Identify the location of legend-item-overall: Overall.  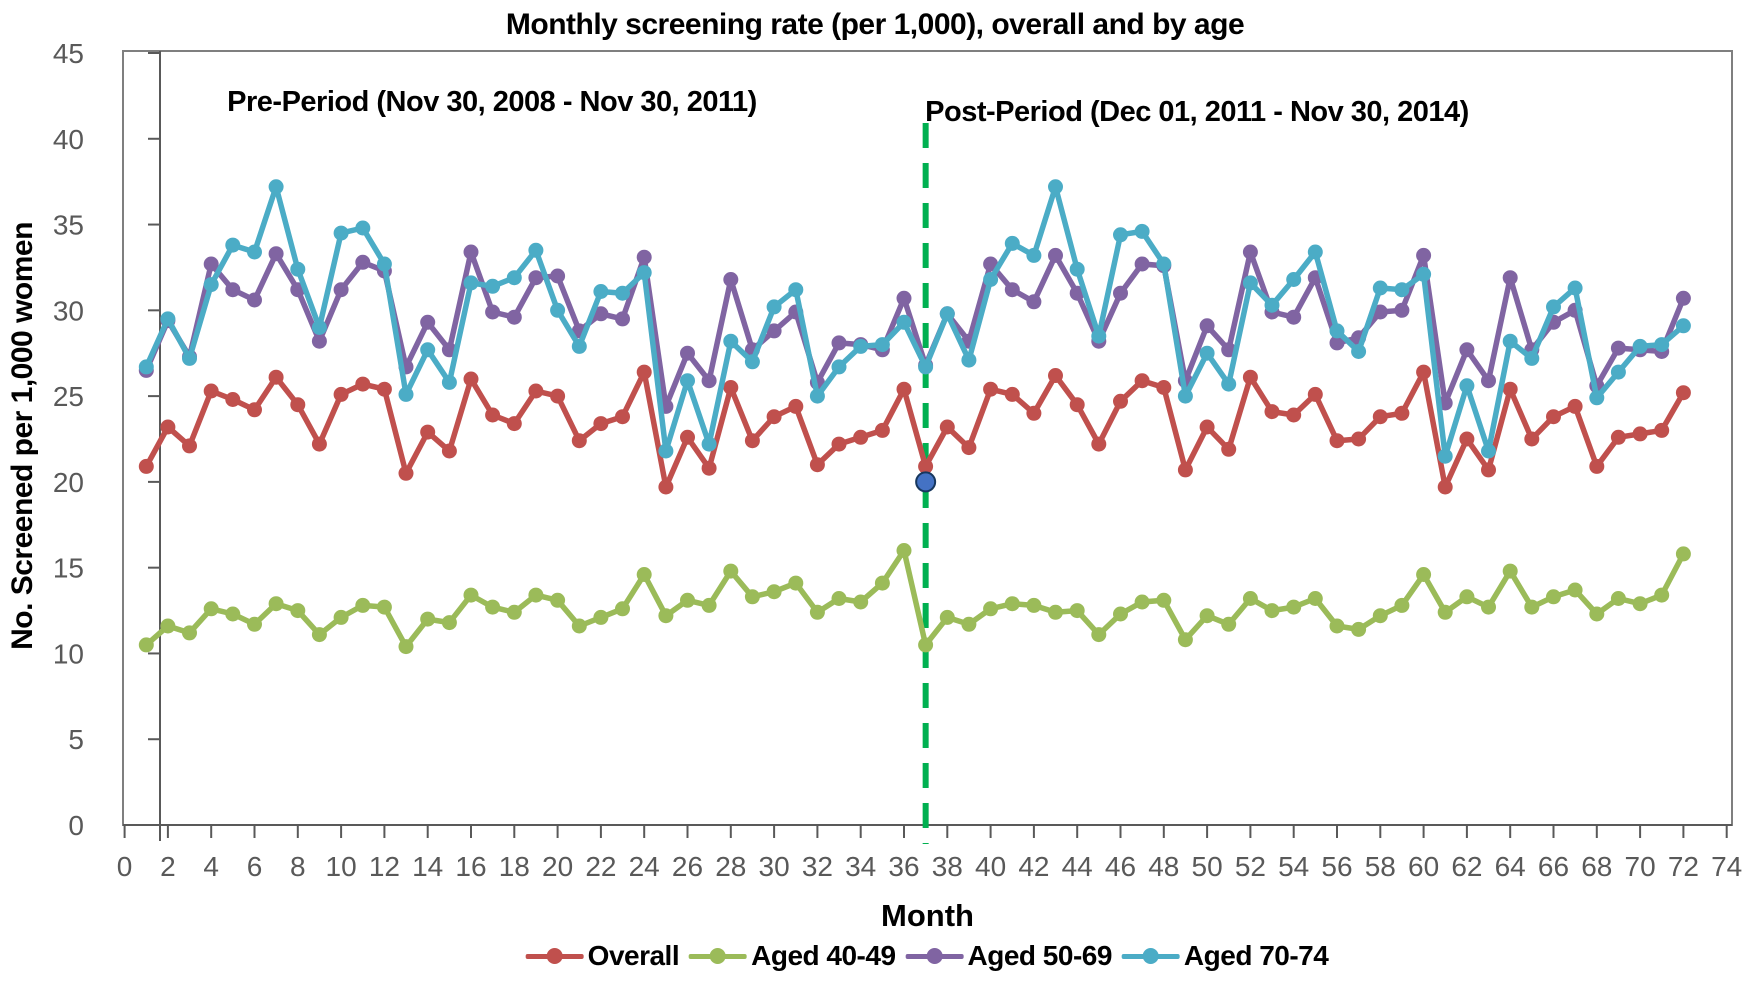
(602, 956).